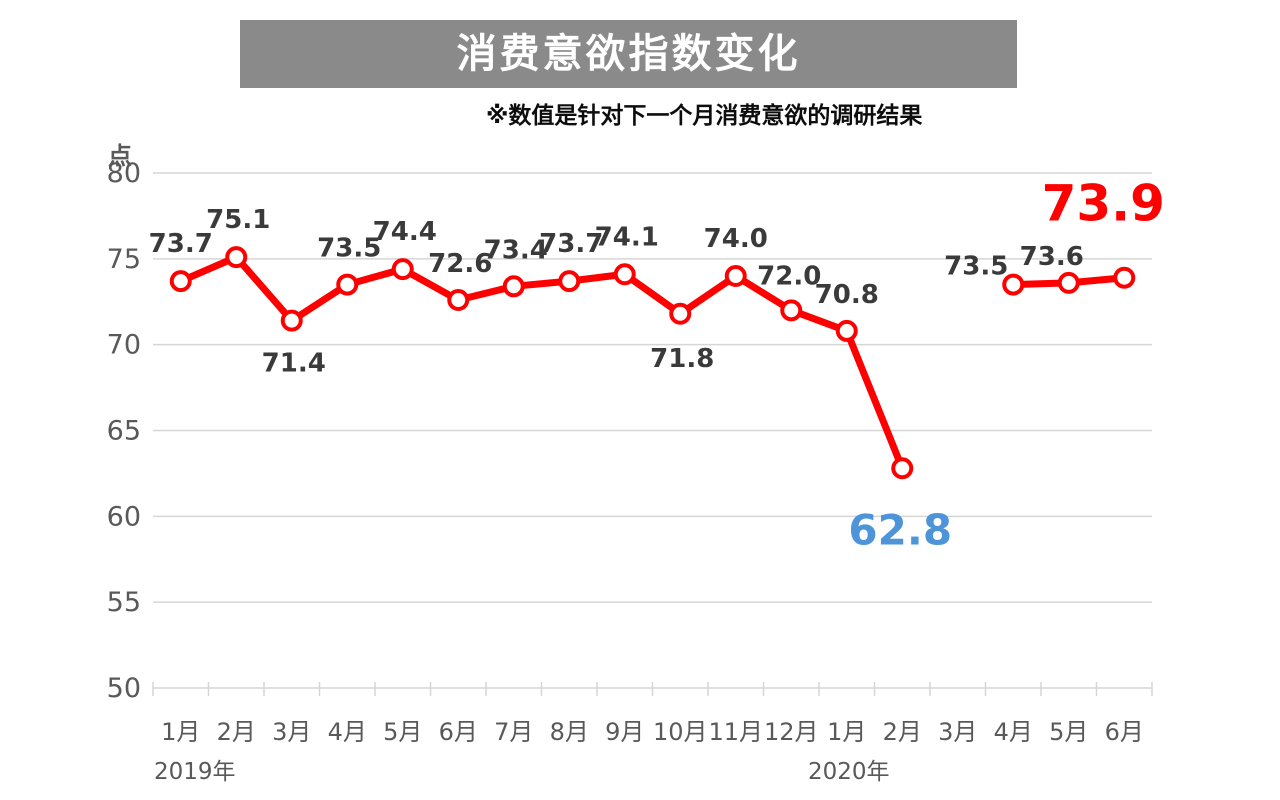  Describe the element at coordinates (124, 688) in the screenshot. I see `y-axis-tick-label: 50` at that location.